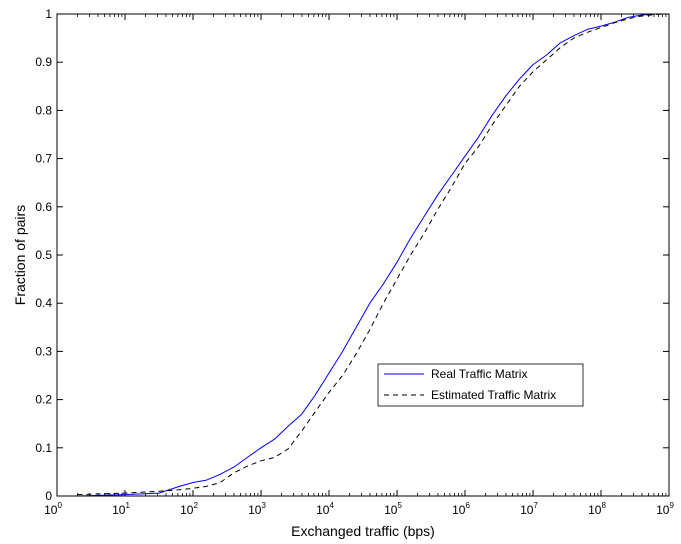 The width and height of the screenshot is (681, 544). I want to click on x-tick-label: 10⁵, so click(393, 509).